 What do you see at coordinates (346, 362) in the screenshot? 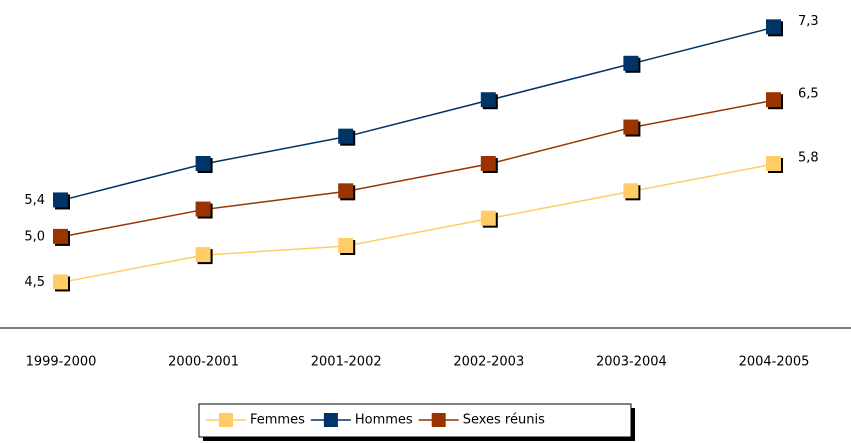
I see `x-tick-label: 2001-2002` at bounding box center [346, 362].